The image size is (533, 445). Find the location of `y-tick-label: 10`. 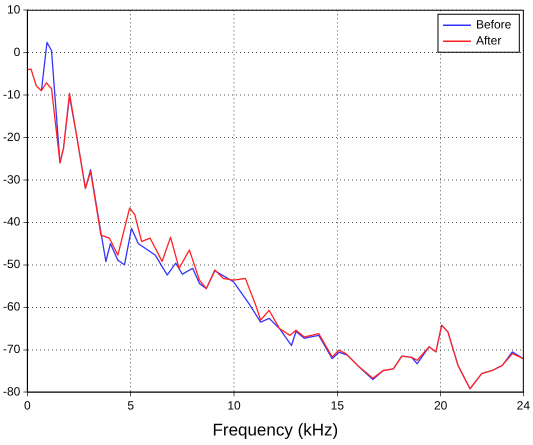

y-tick-label: 10 is located at coordinates (13, 9).